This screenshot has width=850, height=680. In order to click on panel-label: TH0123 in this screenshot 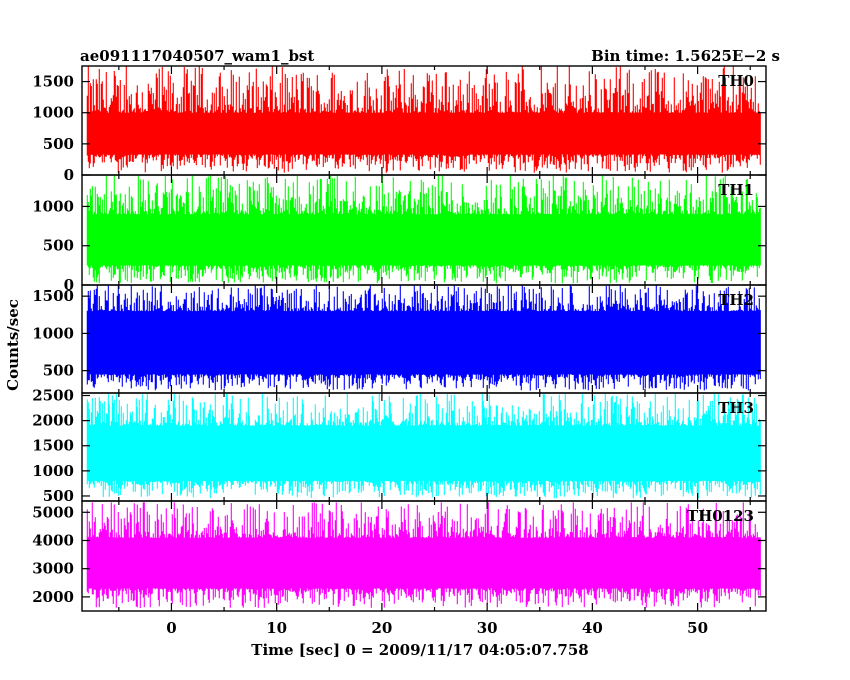, I will do `click(720, 516)`.